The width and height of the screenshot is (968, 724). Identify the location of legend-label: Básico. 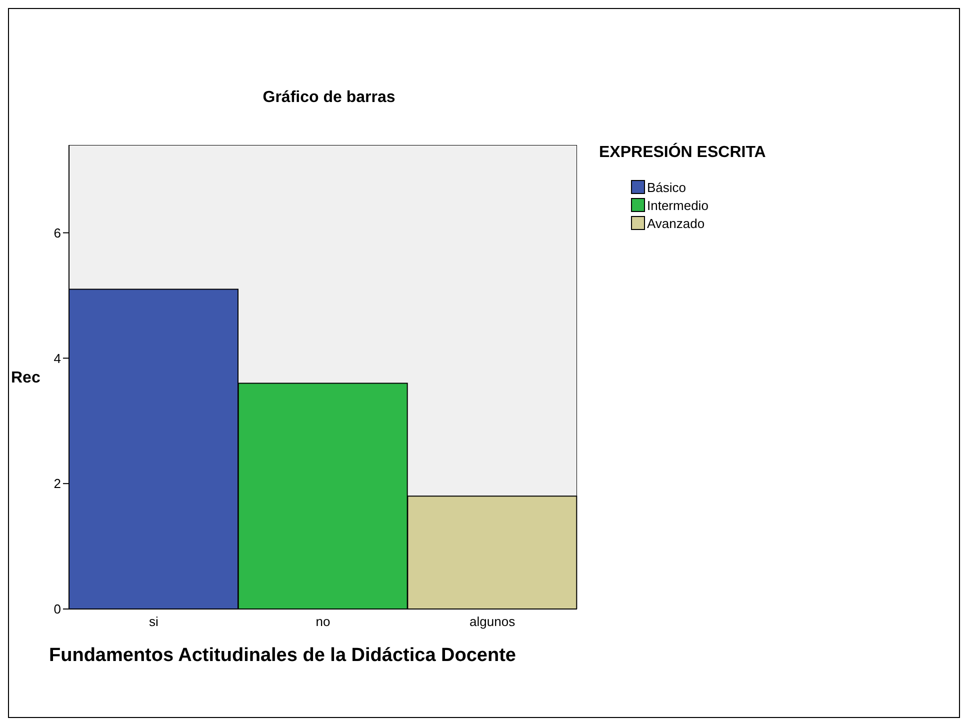
(667, 187).